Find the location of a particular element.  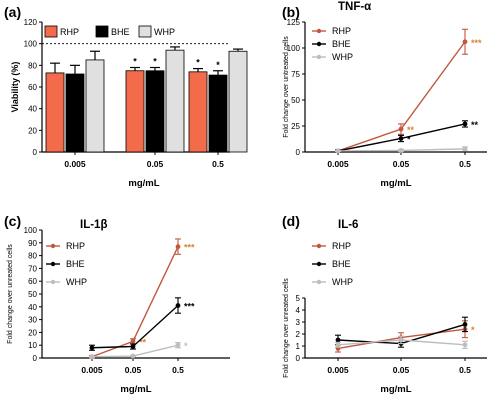

y-axis-label: Viability (%) is located at coordinates (15, 87).